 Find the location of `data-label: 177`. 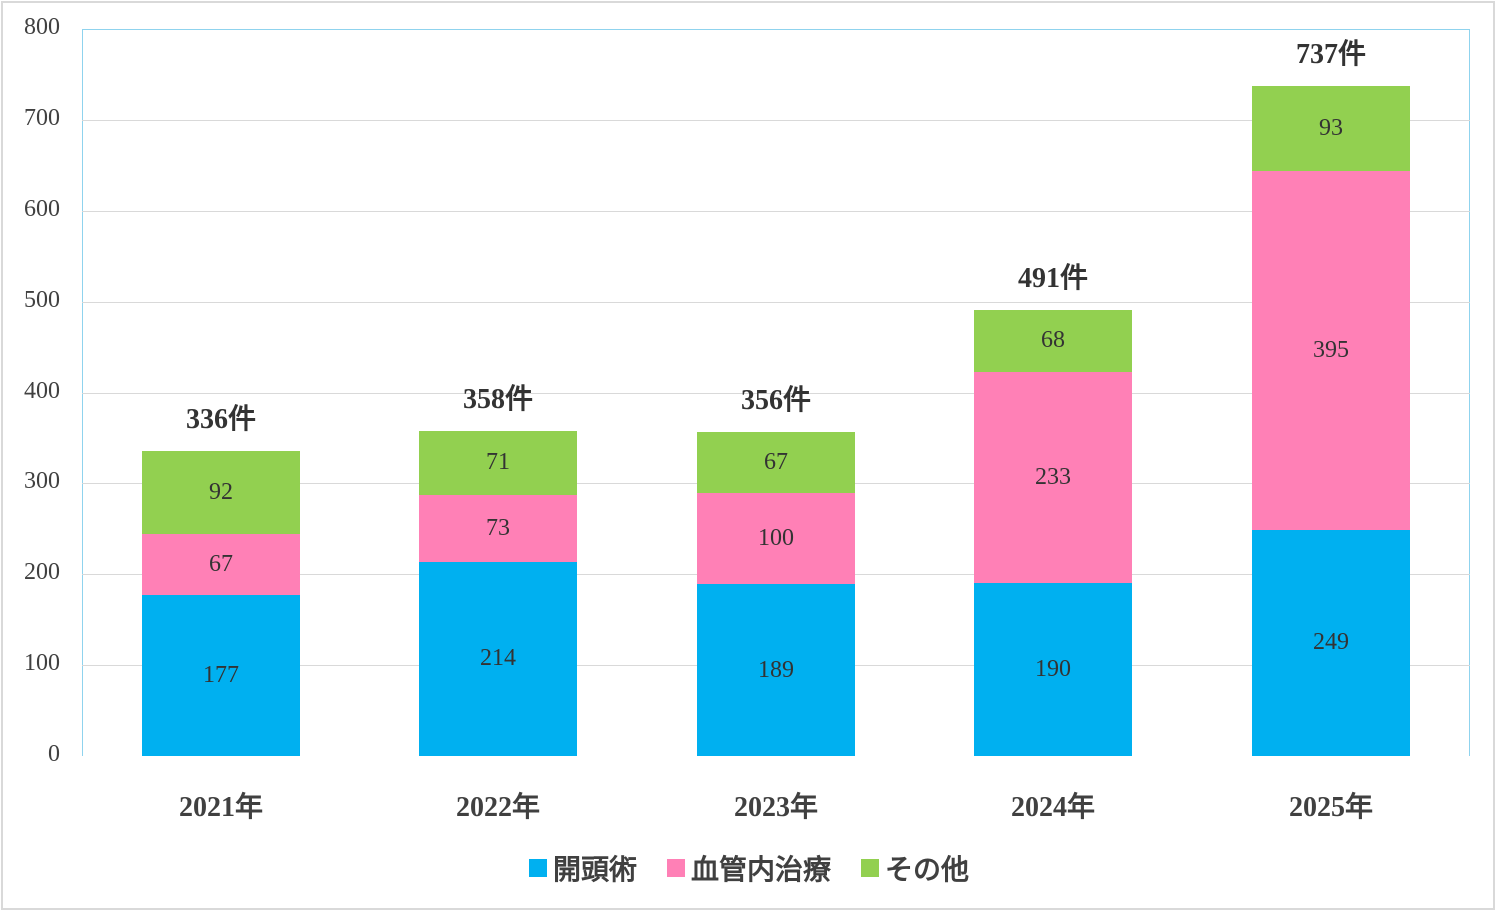

data-label: 177 is located at coordinates (221, 675).